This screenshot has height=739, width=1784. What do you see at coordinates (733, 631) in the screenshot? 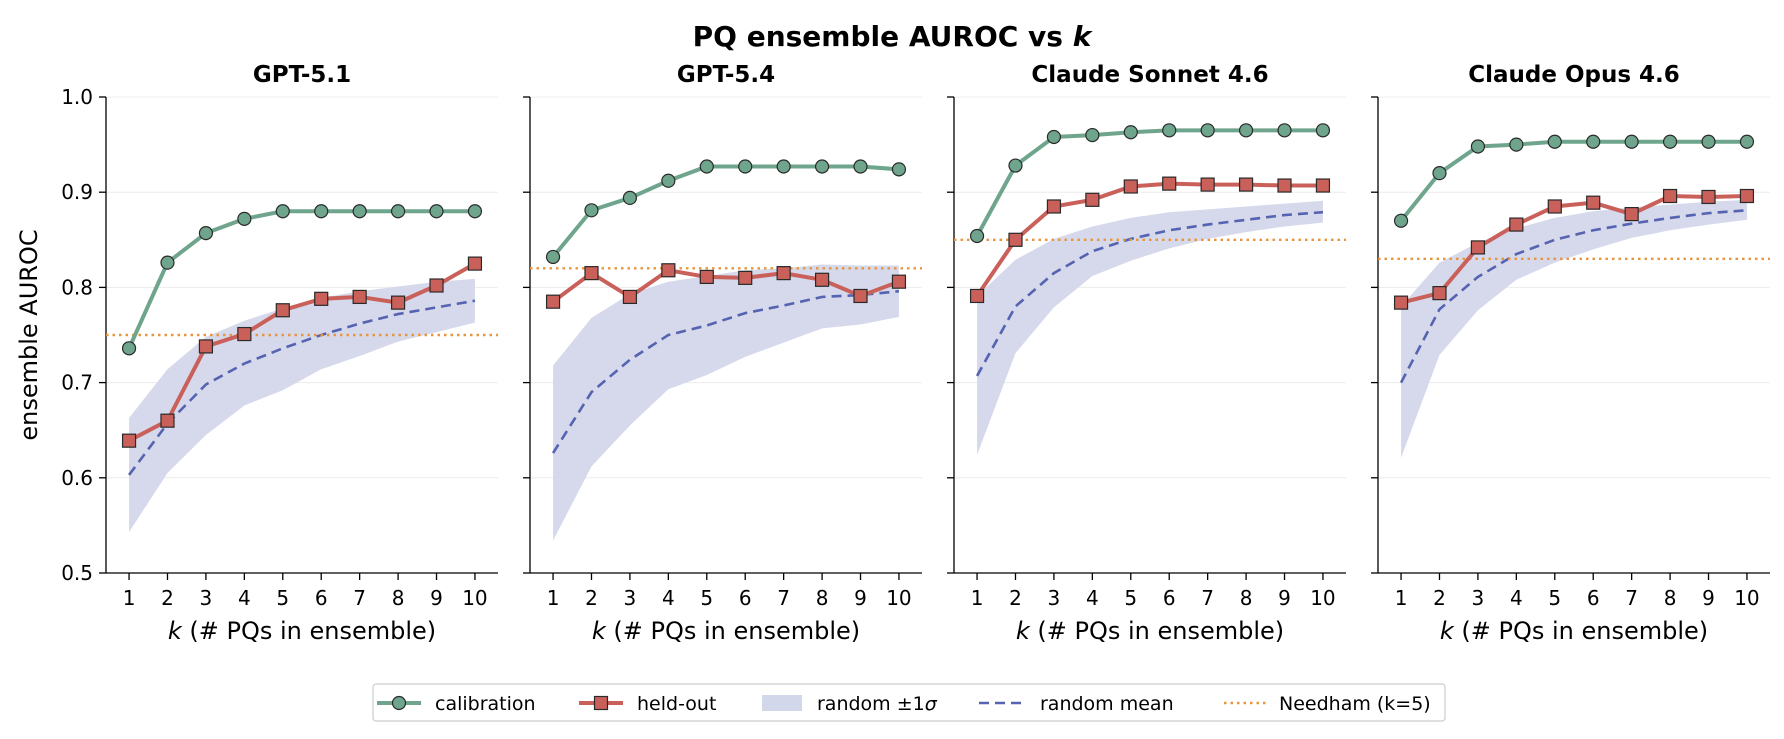
I see `x-axis-label-text: (# PQs in ensemble)` at bounding box center [733, 631].